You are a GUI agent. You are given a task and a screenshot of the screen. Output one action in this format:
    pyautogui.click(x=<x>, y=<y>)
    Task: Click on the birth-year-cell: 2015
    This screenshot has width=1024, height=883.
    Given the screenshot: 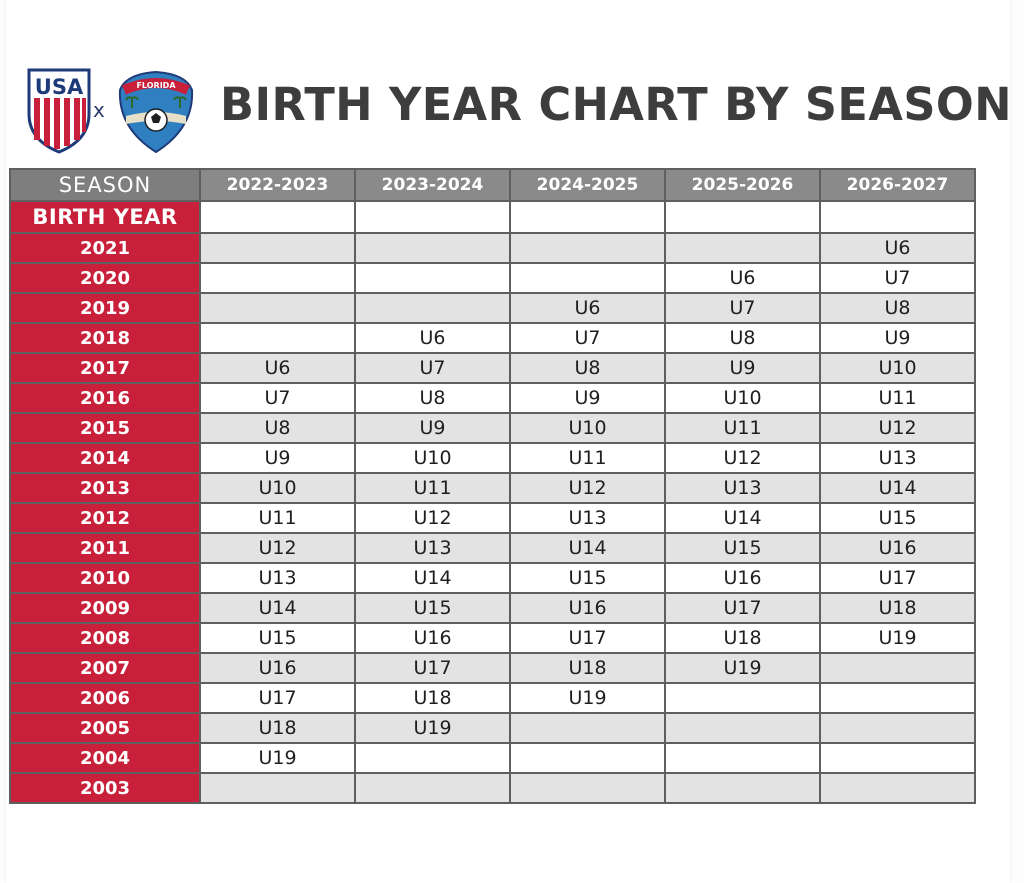 What is the action you would take?
    pyautogui.click(x=105, y=428)
    